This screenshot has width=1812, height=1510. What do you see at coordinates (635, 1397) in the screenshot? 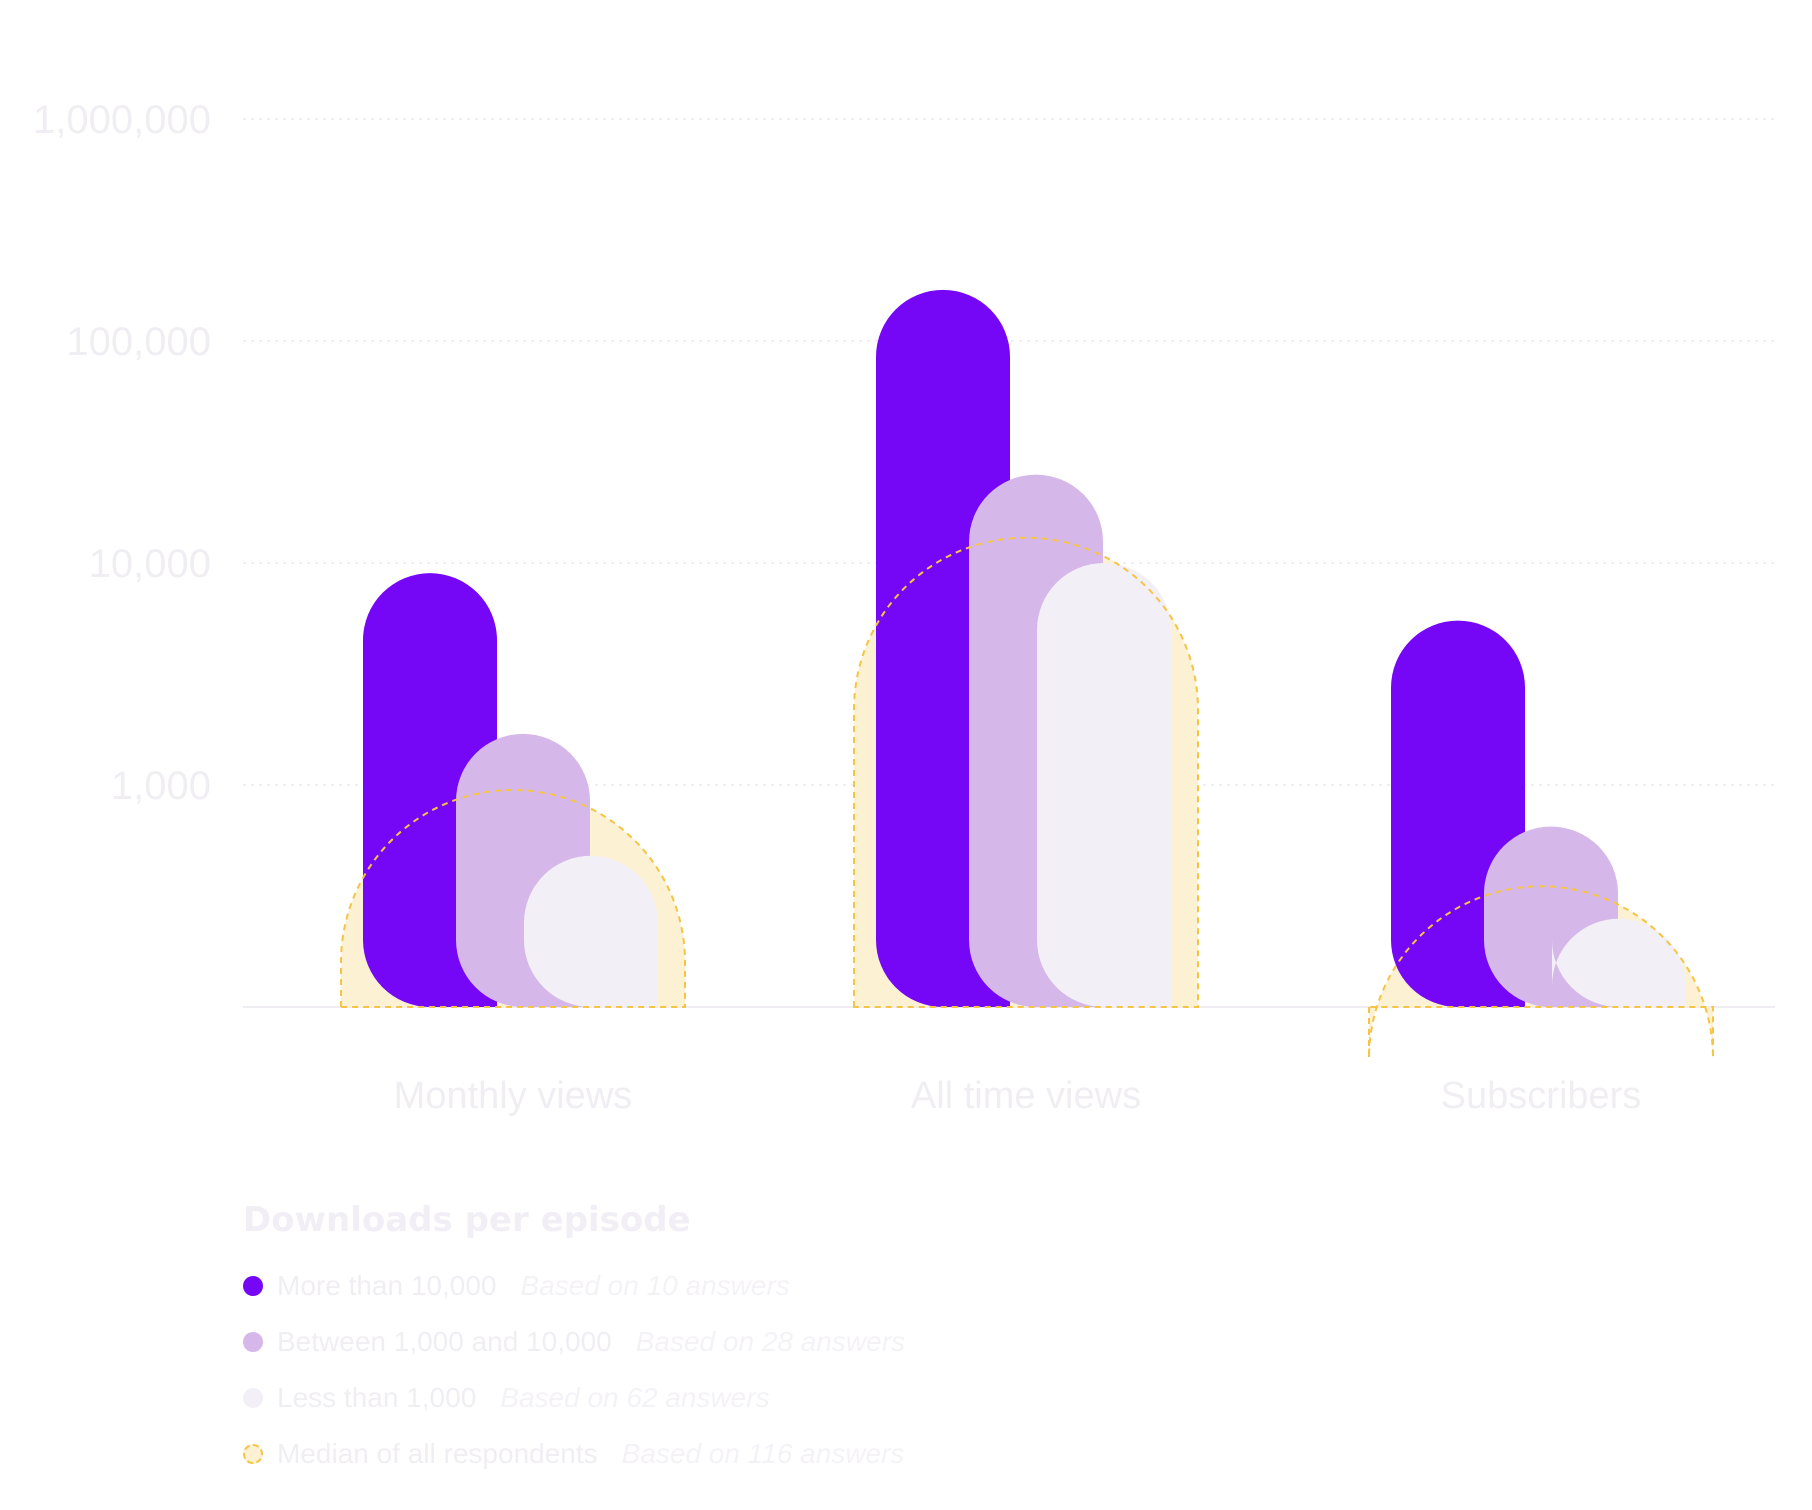
I see `legend-note: Based on 62 answers` at bounding box center [635, 1397].